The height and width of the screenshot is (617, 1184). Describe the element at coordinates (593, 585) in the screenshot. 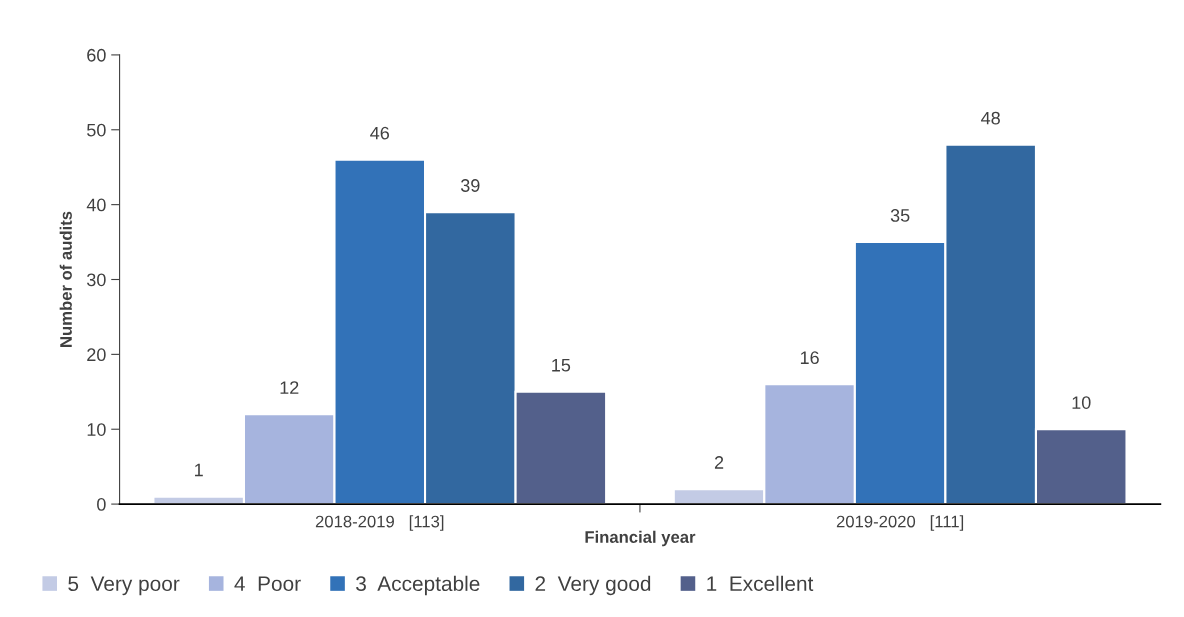

I see `legend-label: 2 Very good` at that location.